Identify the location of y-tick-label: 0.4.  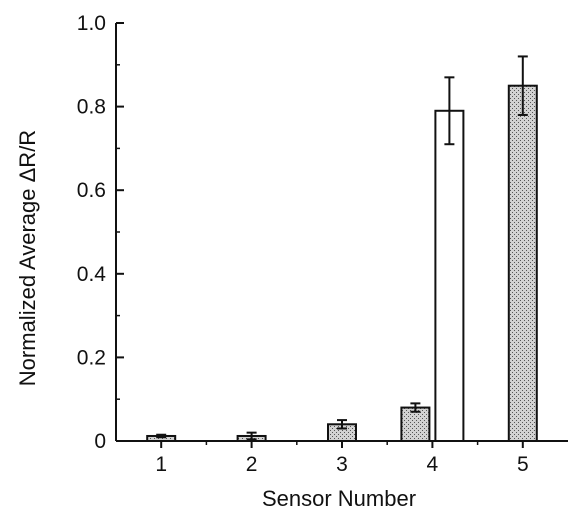
(92, 274).